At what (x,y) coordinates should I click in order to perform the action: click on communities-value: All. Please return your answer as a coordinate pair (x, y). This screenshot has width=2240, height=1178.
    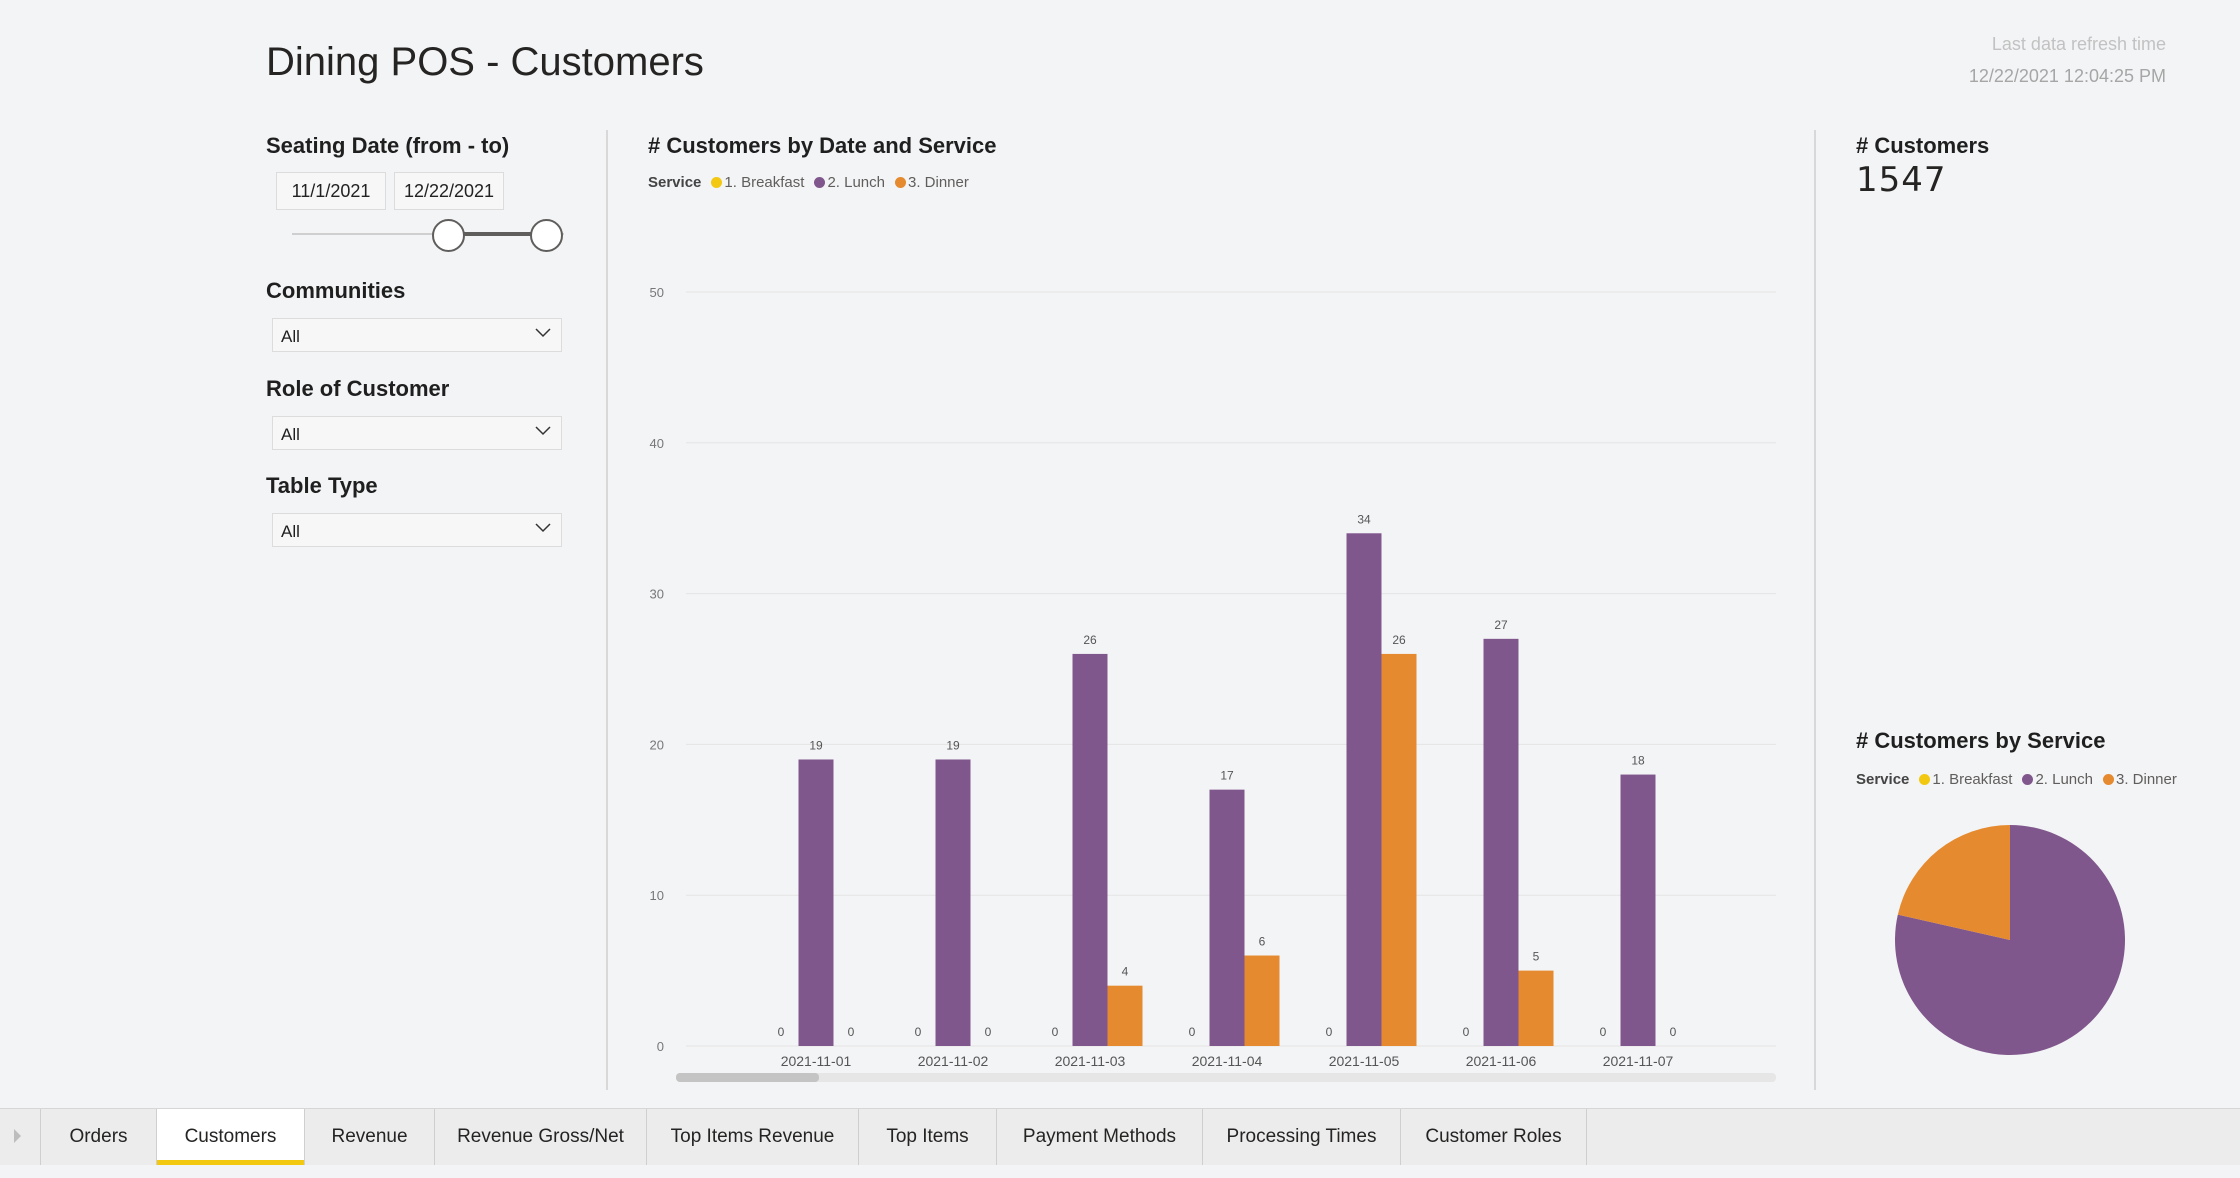
    Looking at the image, I should click on (290, 336).